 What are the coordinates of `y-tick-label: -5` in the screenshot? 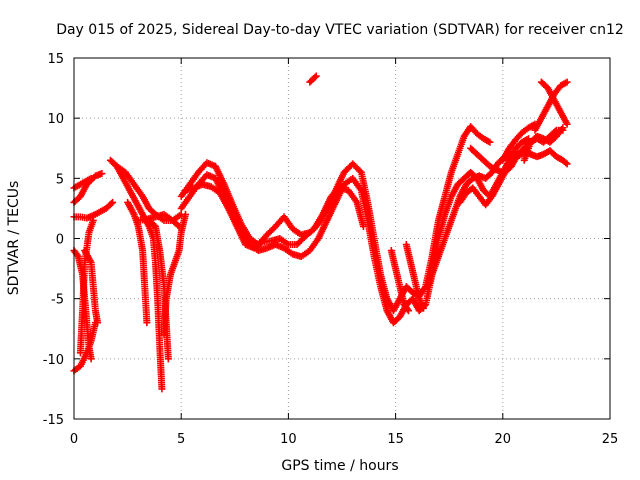 It's located at (57, 300).